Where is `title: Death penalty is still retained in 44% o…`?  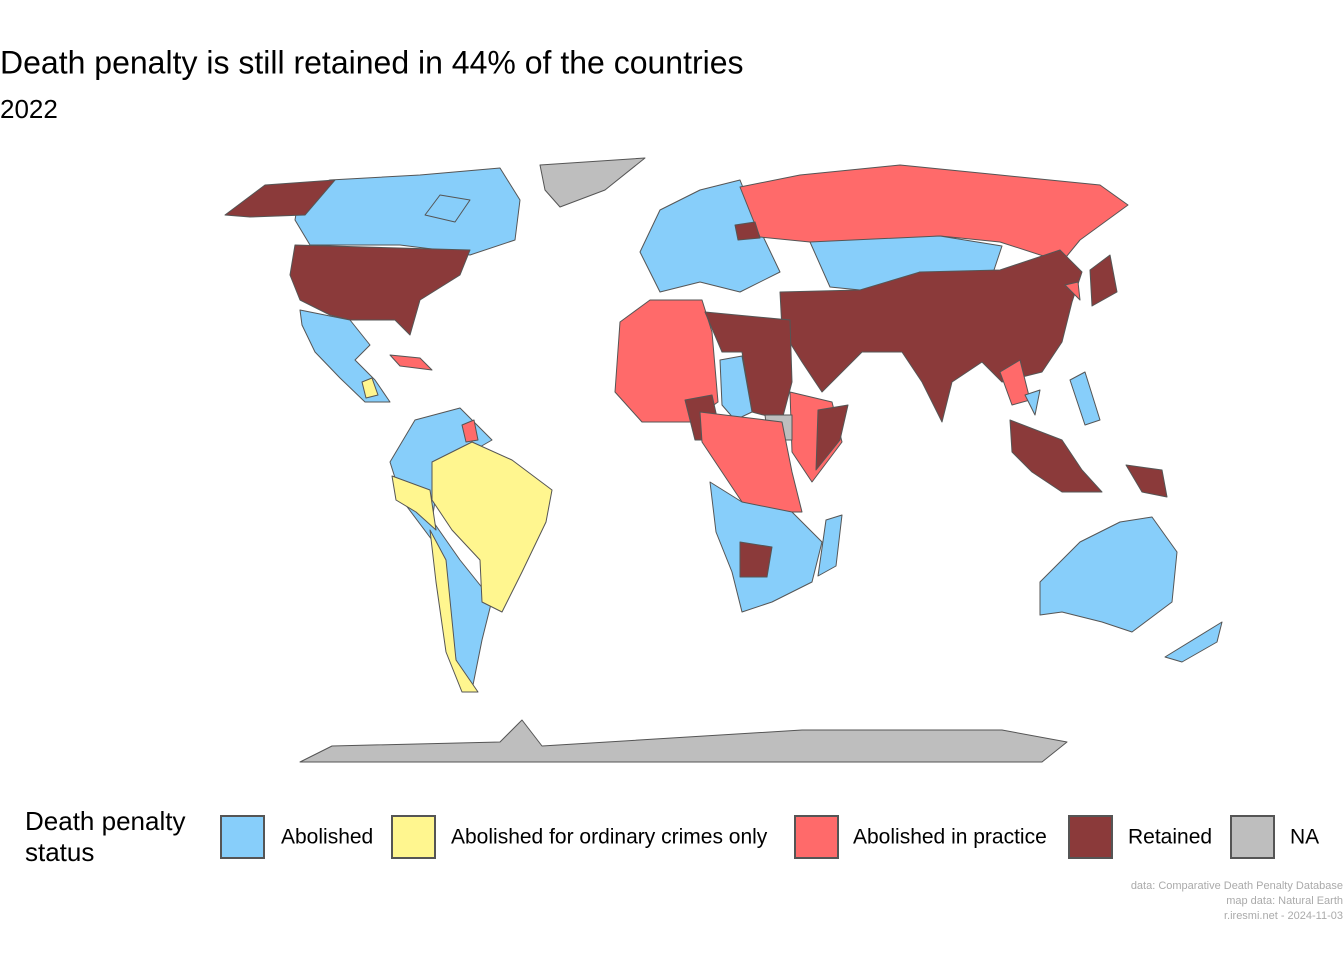 title: Death penalty is still retained in 44% o… is located at coordinates (372, 62).